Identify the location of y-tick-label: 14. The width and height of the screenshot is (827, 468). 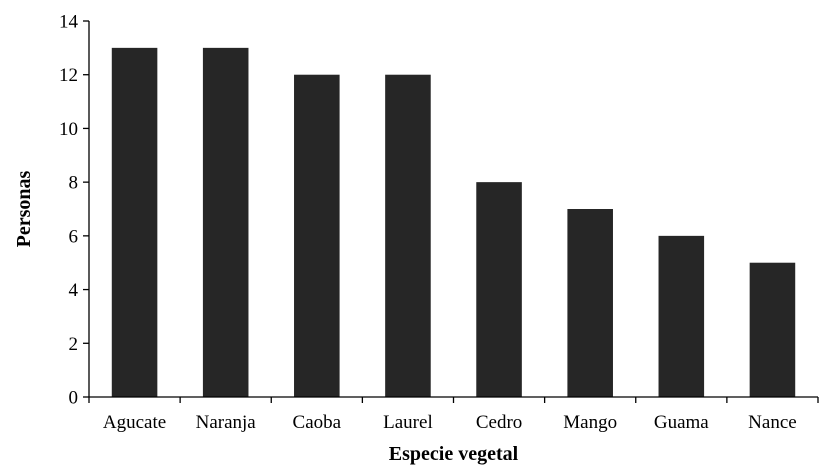
(69, 22).